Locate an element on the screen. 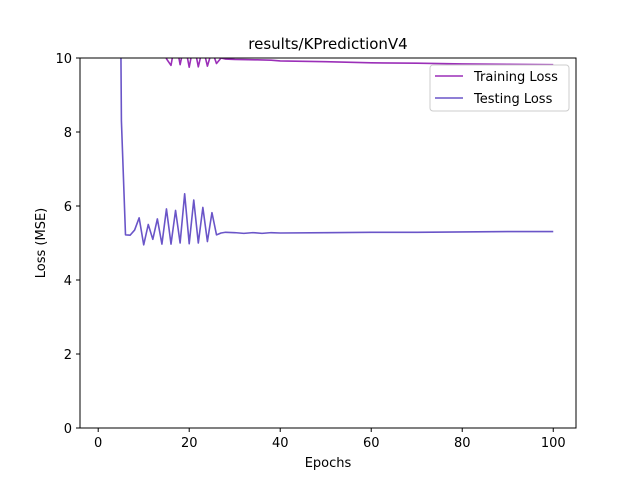 This screenshot has width=640, height=480. y-tick-label: 2 is located at coordinates (68, 355).